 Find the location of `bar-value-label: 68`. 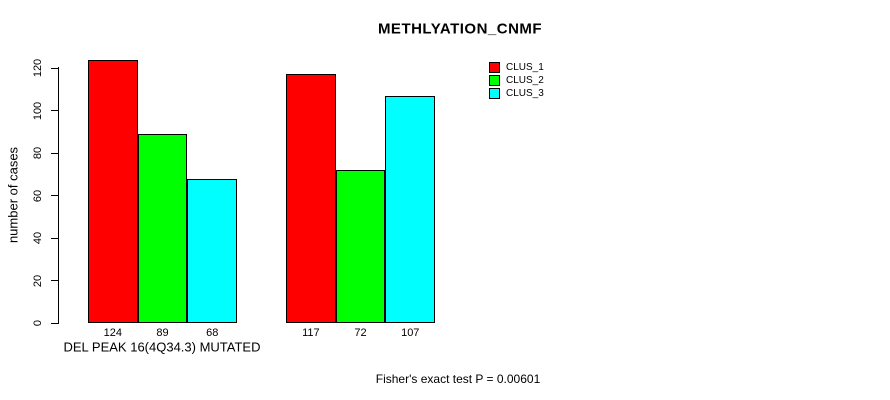

bar-value-label: 68 is located at coordinates (212, 333).